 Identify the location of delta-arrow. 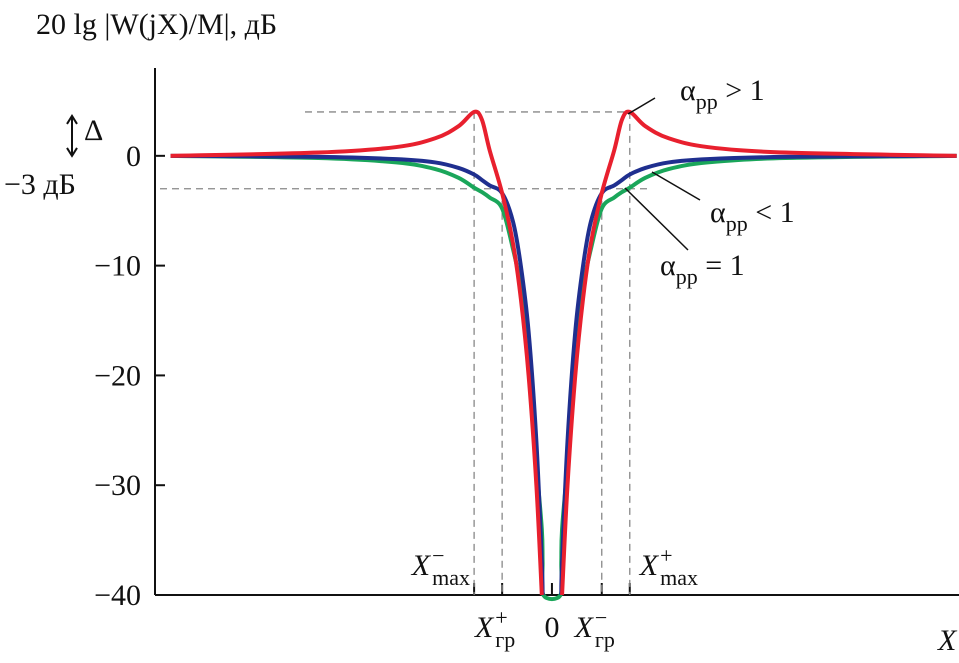
(72, 136).